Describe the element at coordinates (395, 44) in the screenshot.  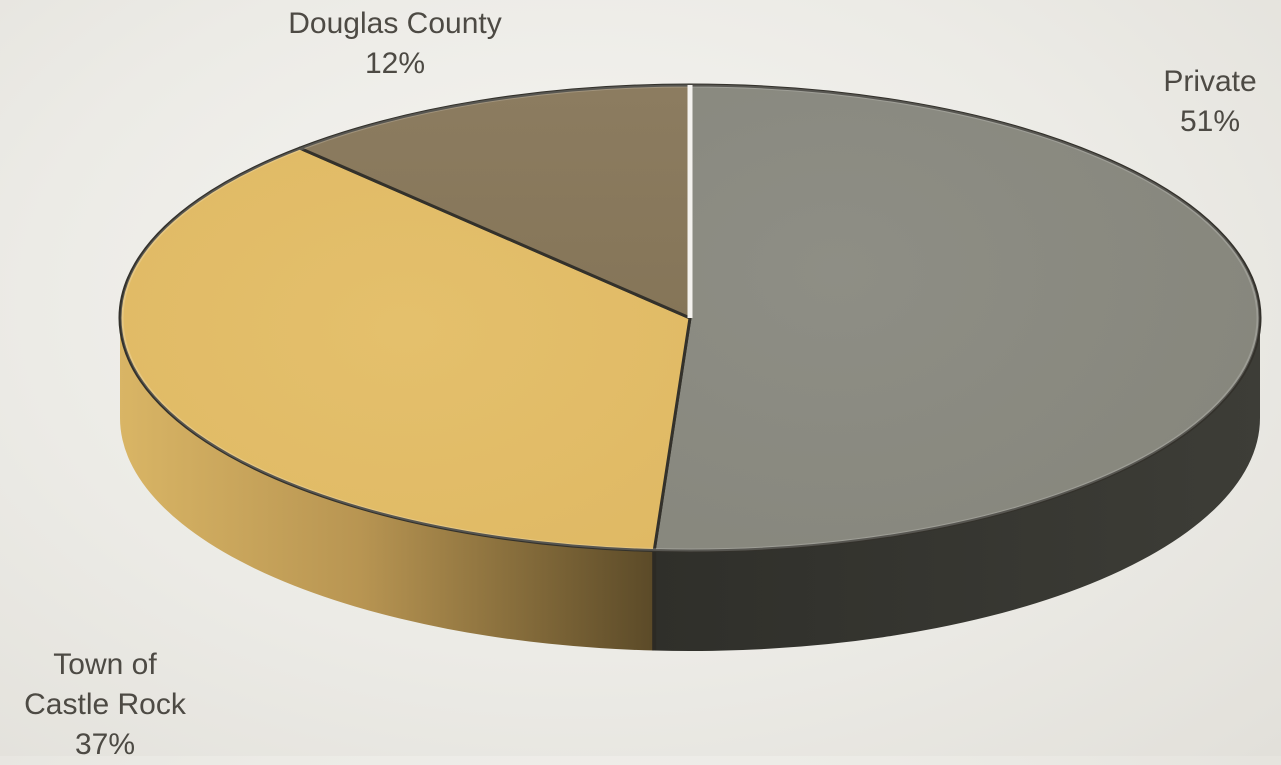
I see `data-label-douglas-county: Douglas County 12%` at that location.